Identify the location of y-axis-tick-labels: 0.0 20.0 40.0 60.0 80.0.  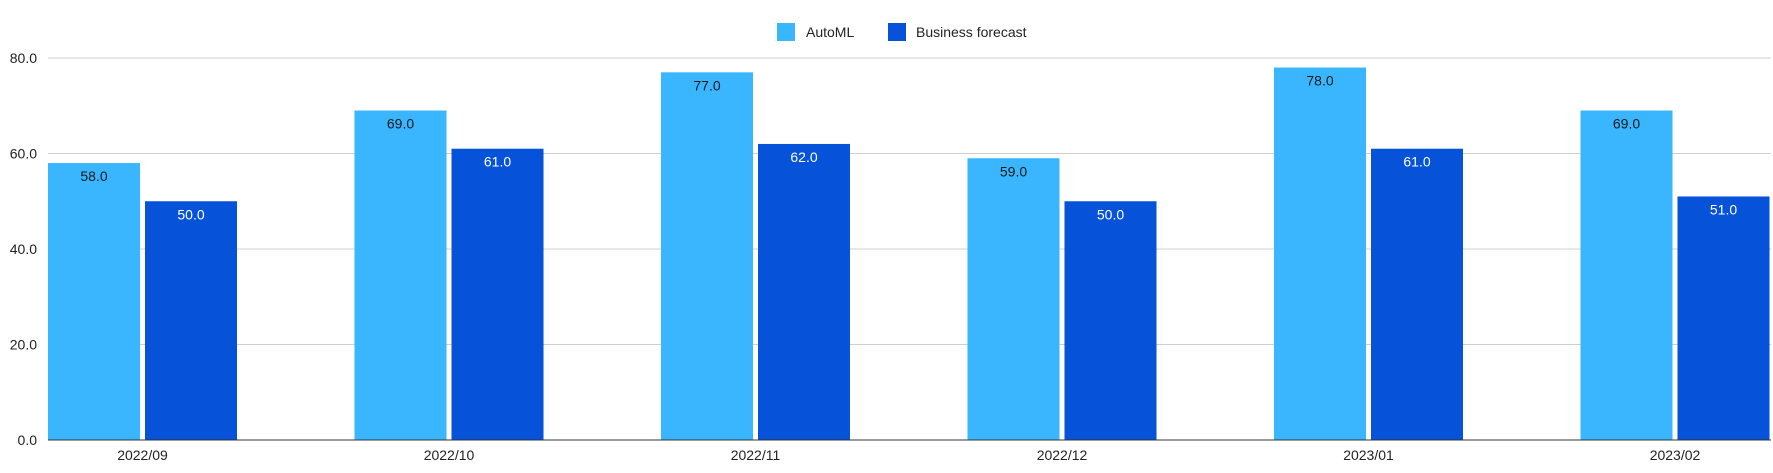
(23, 249).